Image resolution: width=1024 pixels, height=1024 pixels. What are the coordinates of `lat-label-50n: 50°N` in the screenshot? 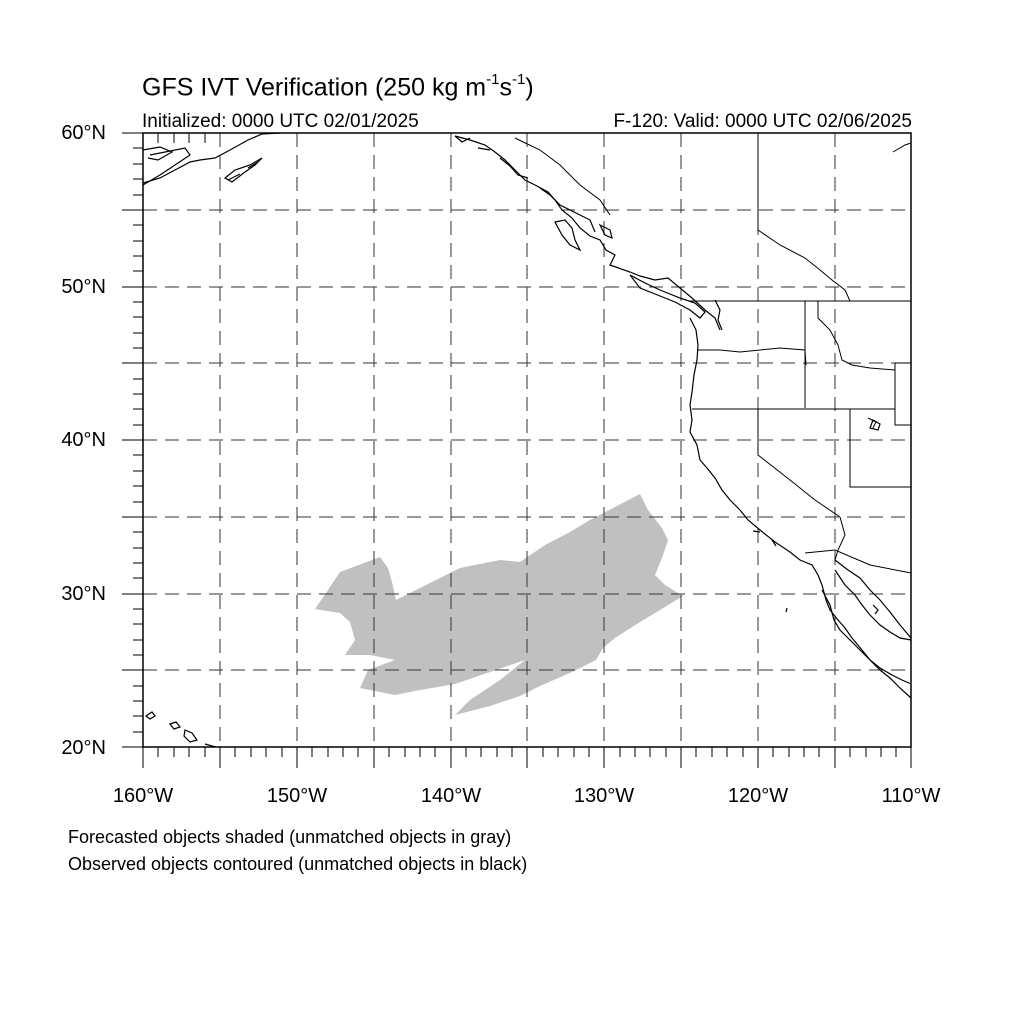 It's located at (83, 287).